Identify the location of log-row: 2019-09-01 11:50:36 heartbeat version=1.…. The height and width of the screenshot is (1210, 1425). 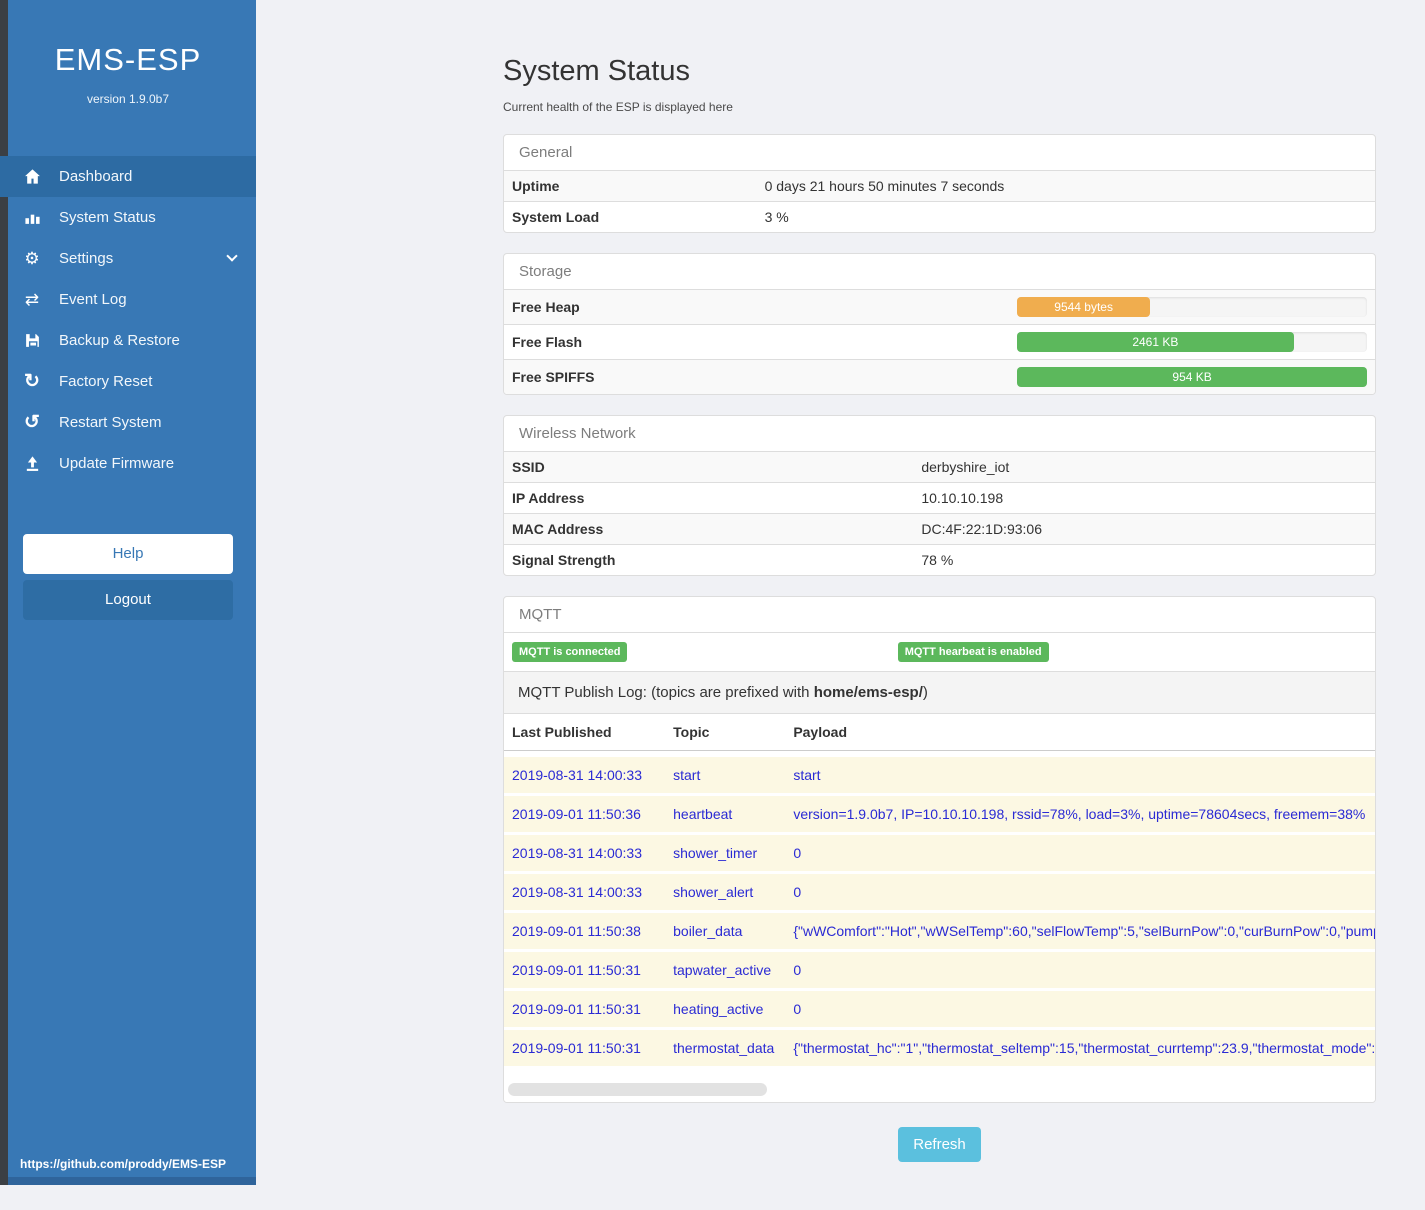
(939, 815).